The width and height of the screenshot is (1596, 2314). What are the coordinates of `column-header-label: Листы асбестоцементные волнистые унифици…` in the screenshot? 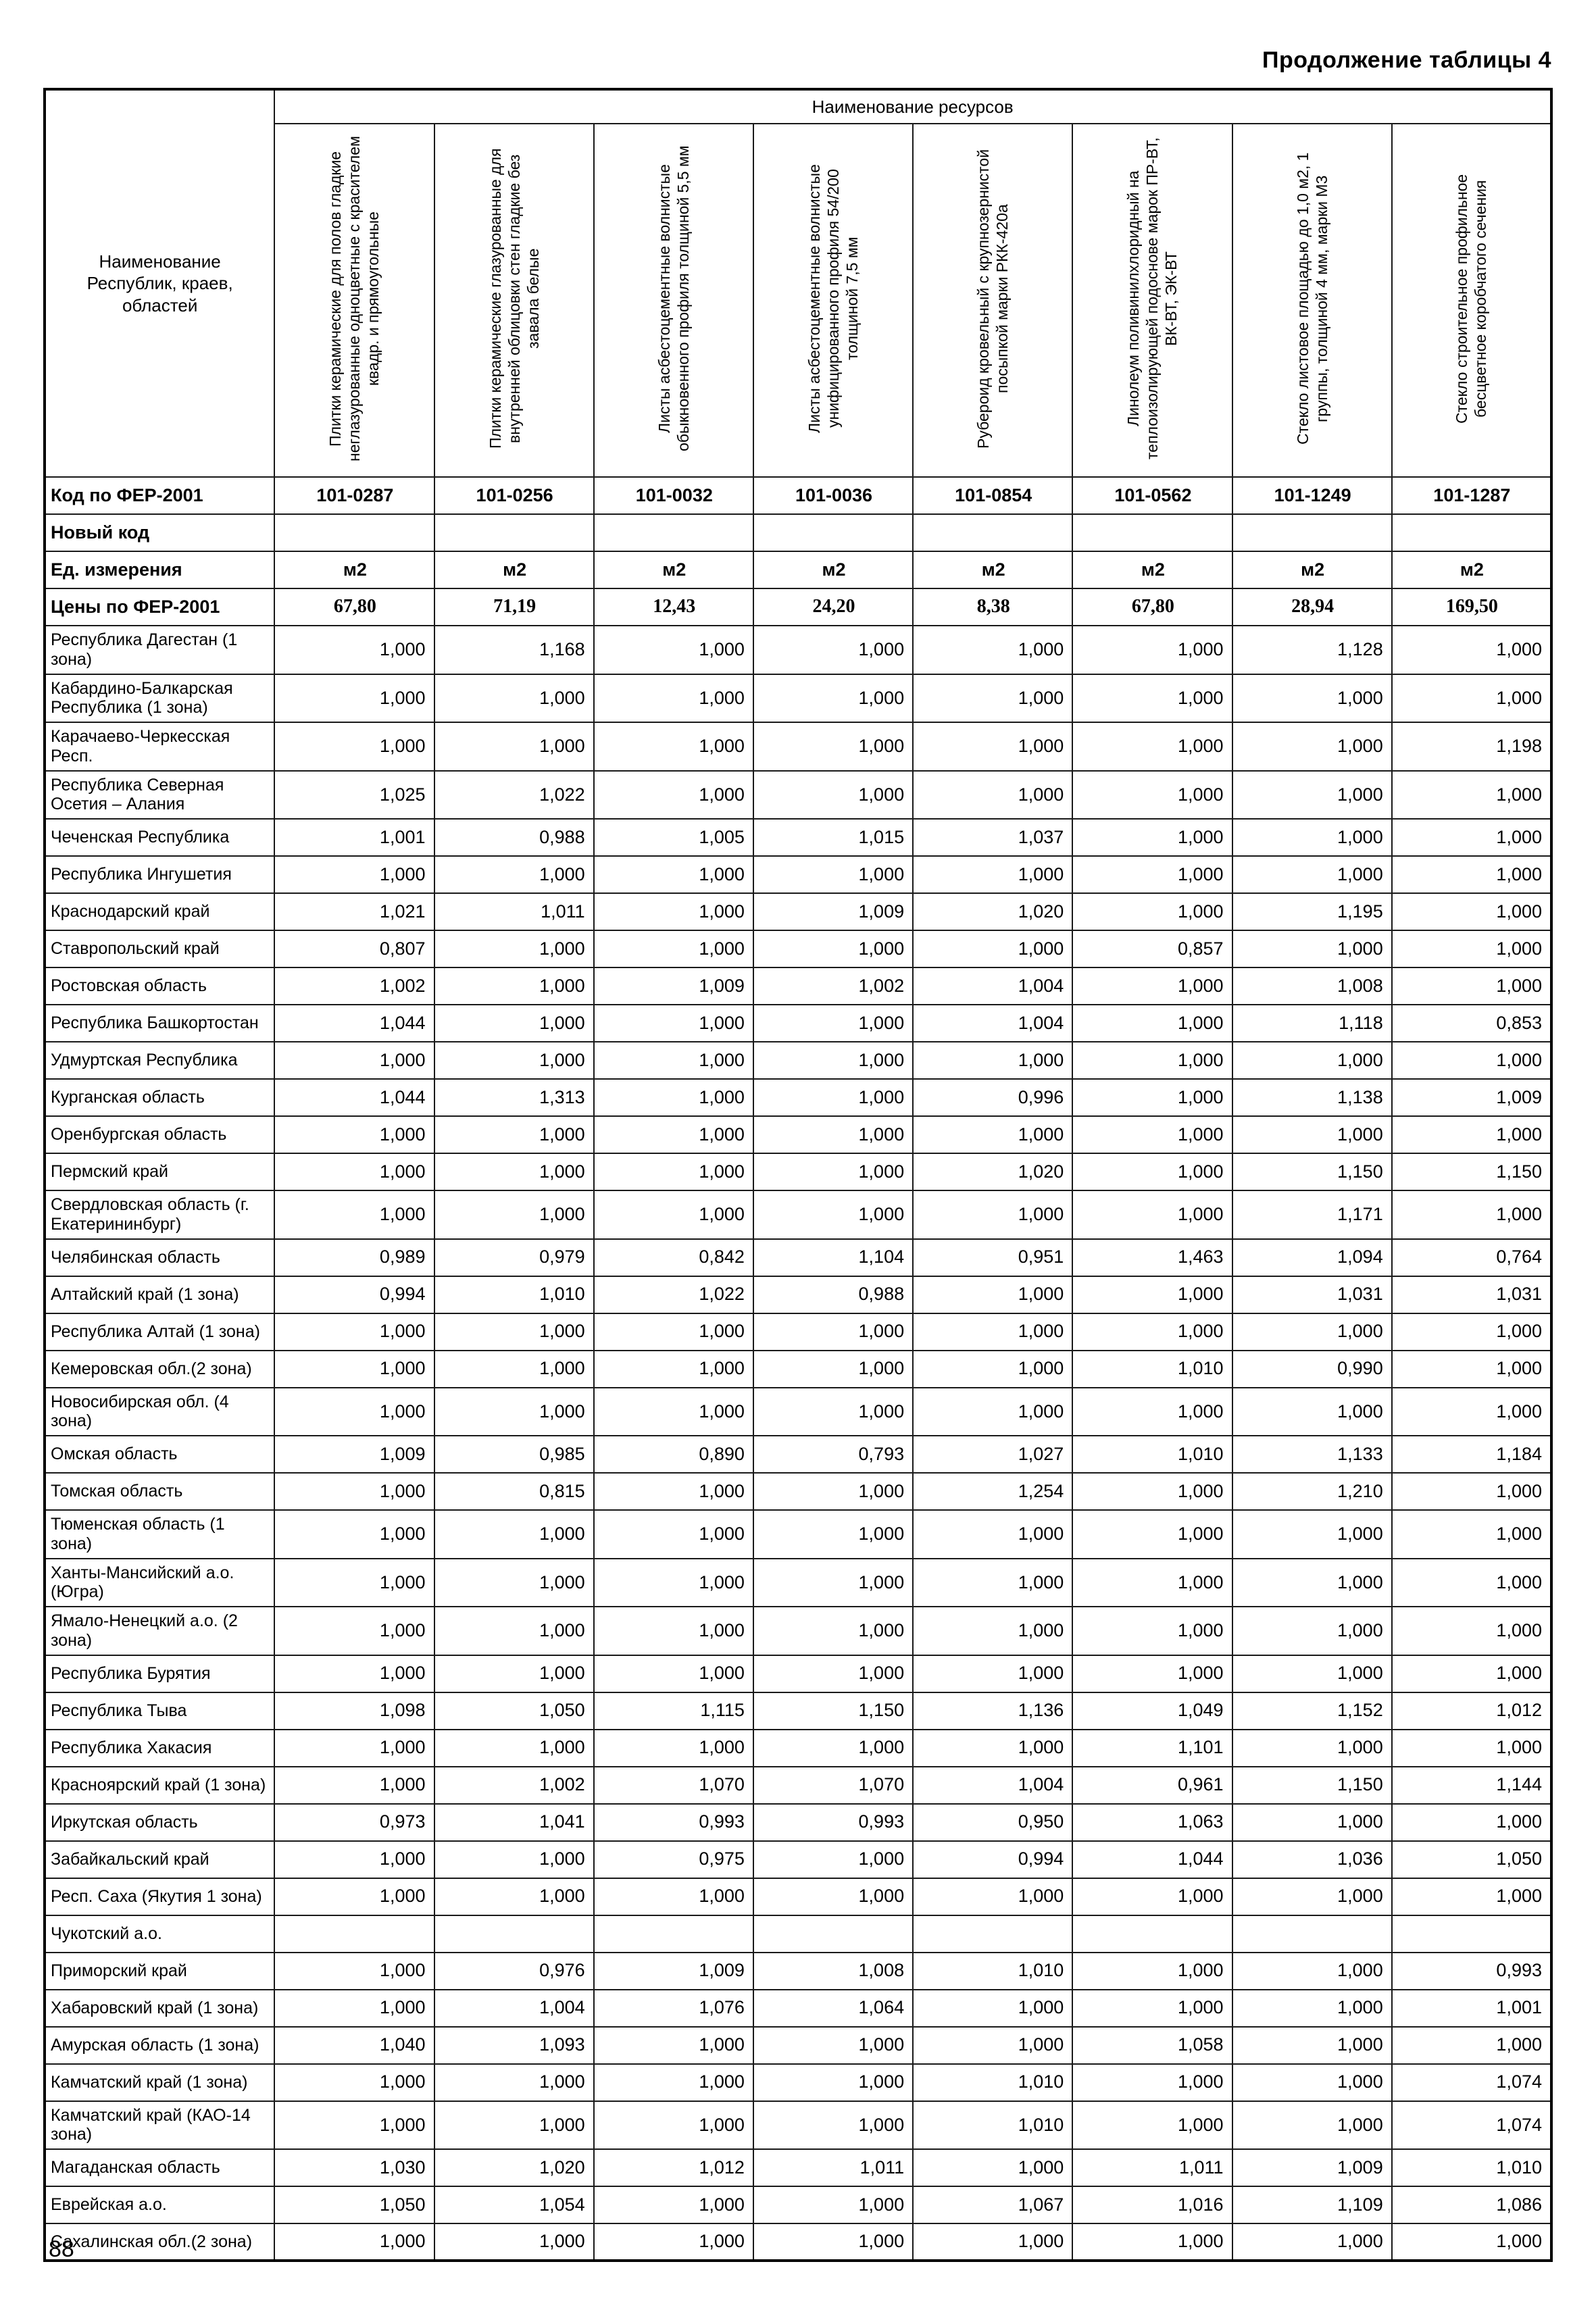 It's located at (833, 298).